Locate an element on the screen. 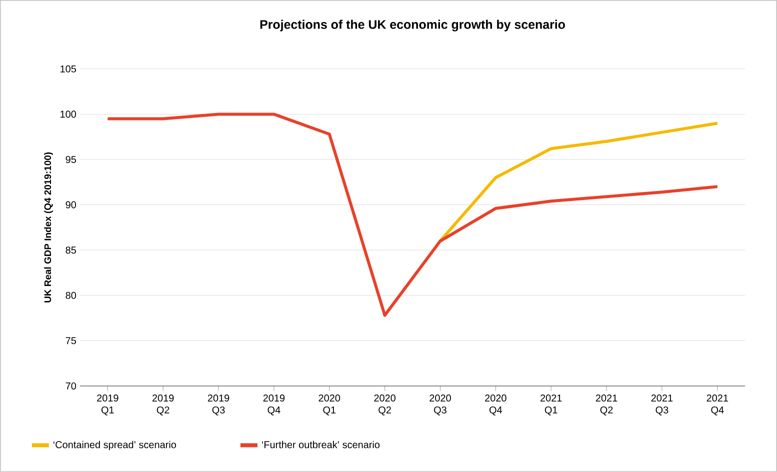 The image size is (777, 472). y-tick-label: 105 is located at coordinates (68, 68).